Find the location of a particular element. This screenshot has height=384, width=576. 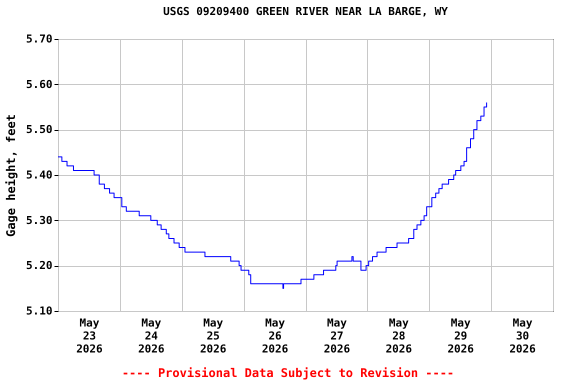

x-tick-label: May 28 2026 is located at coordinates (399, 336).